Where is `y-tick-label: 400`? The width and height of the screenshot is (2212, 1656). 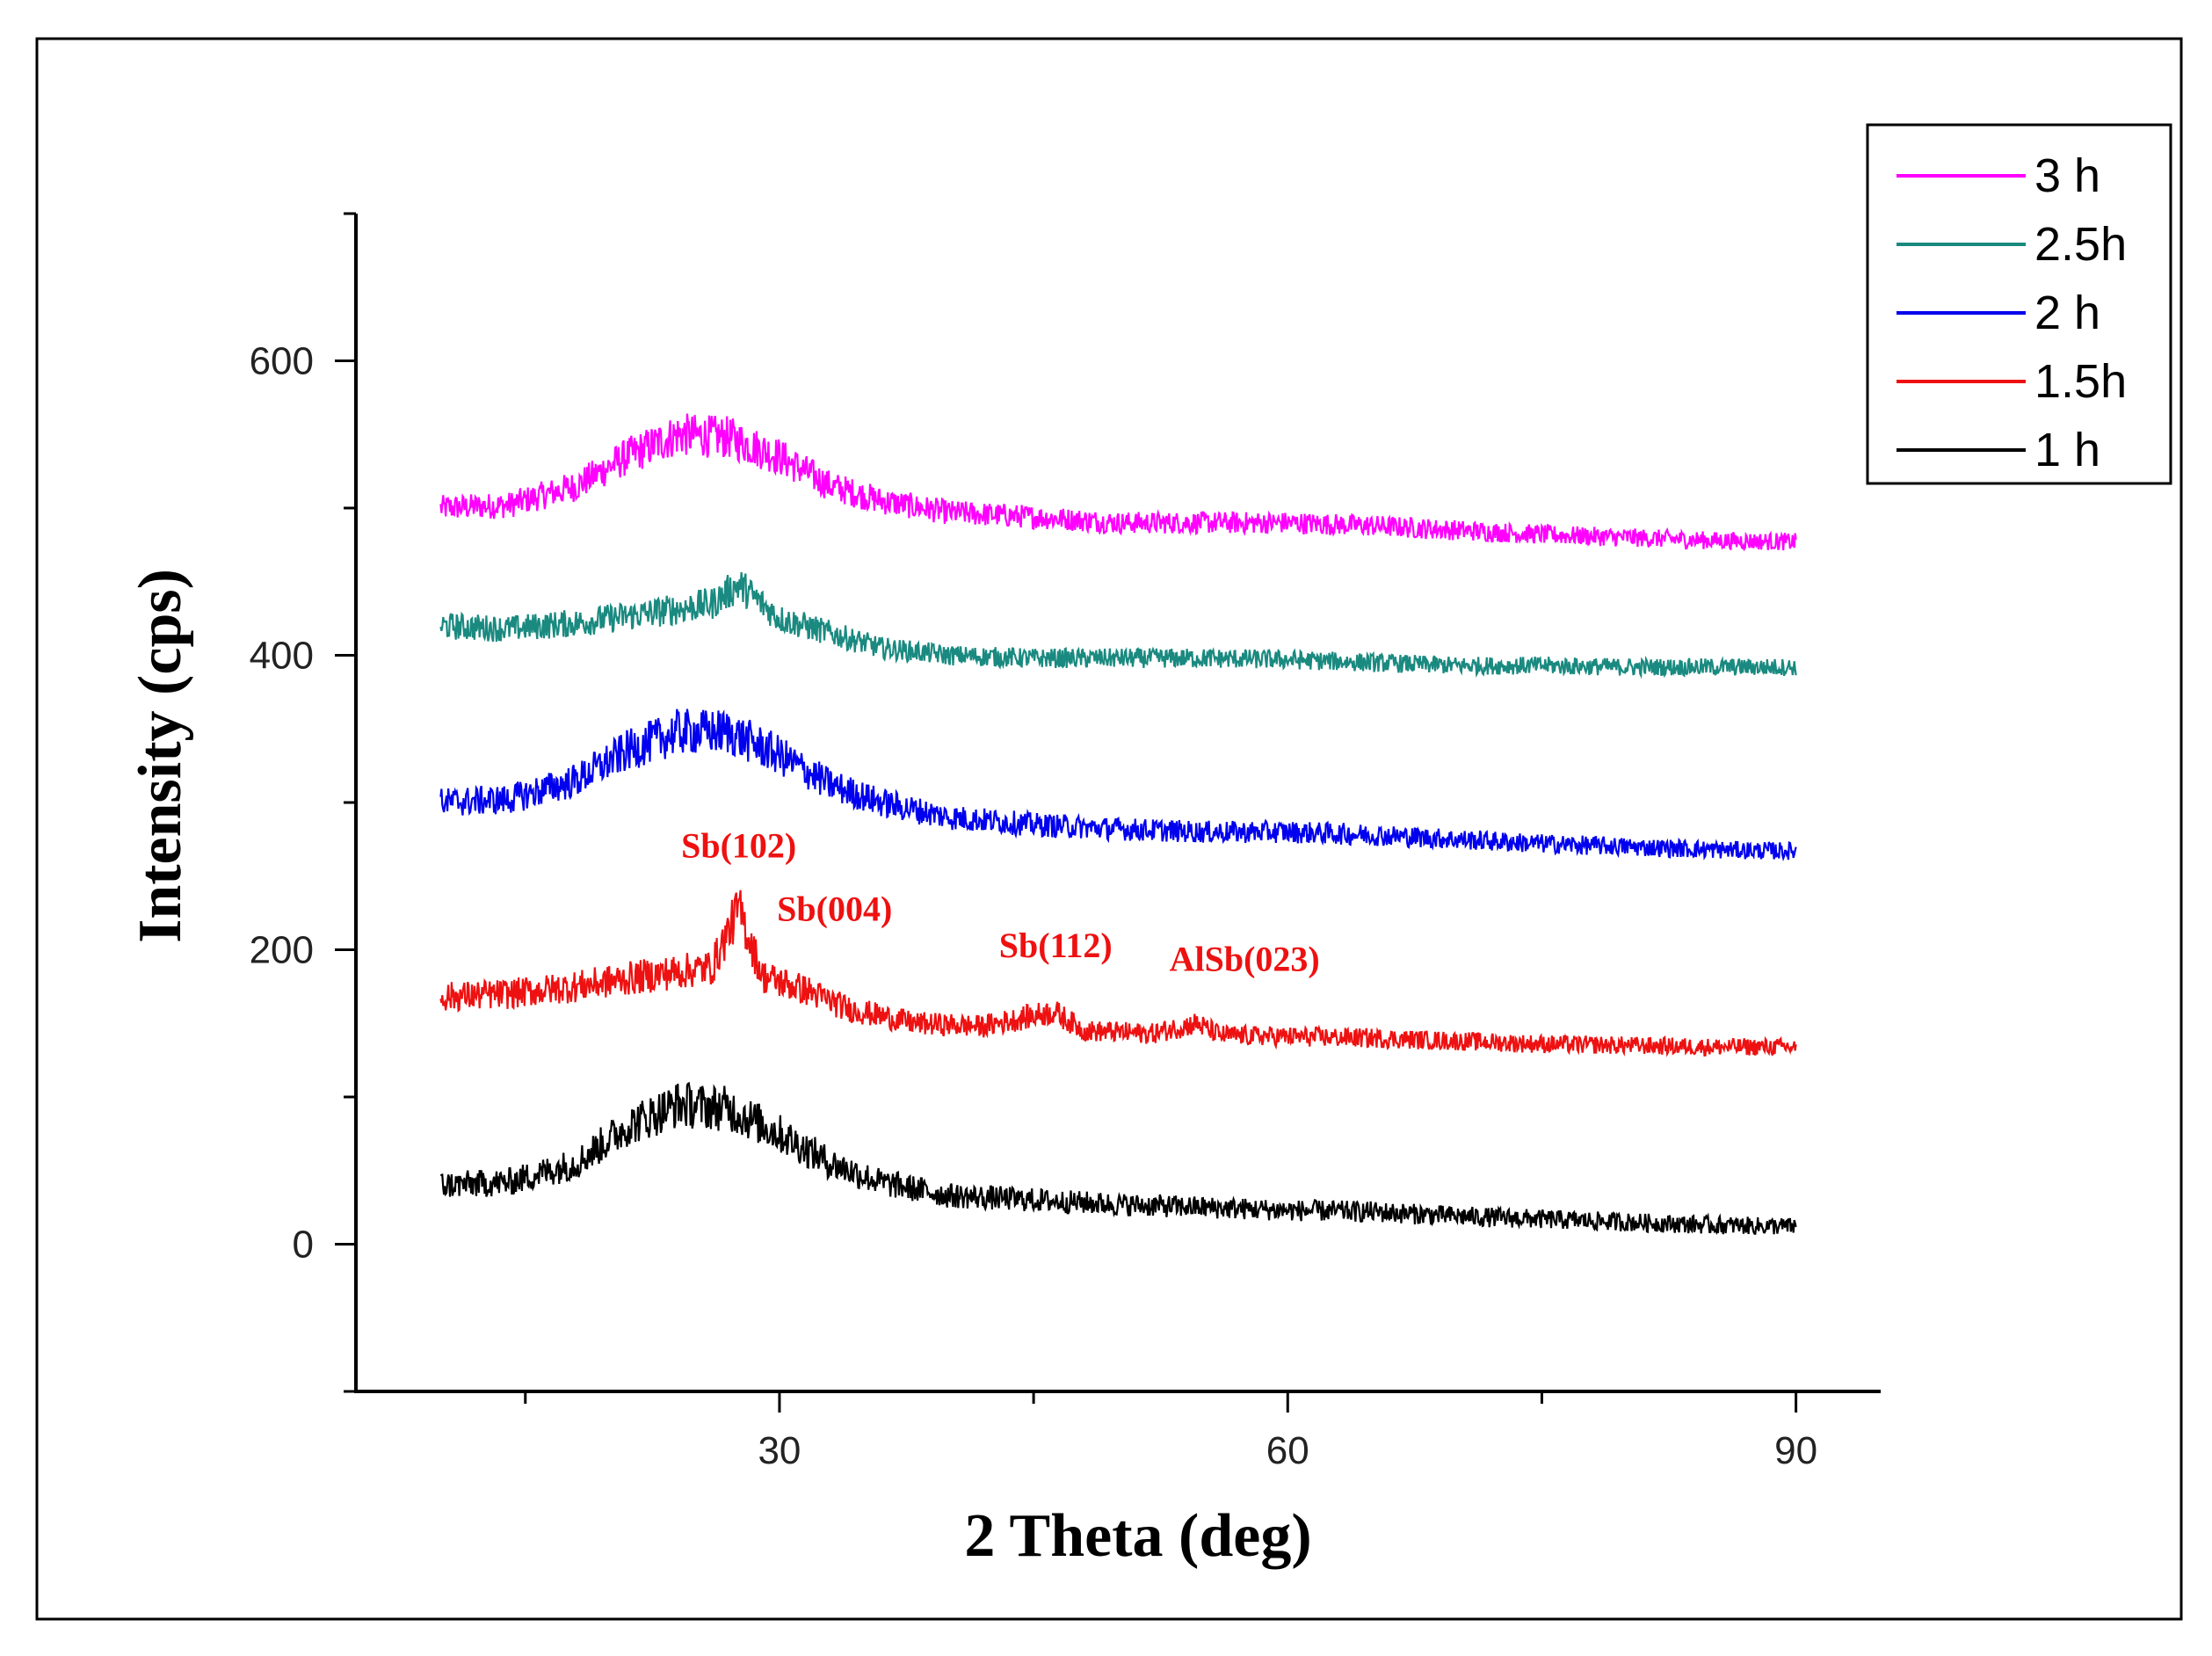
y-tick-label: 400 is located at coordinates (282, 656).